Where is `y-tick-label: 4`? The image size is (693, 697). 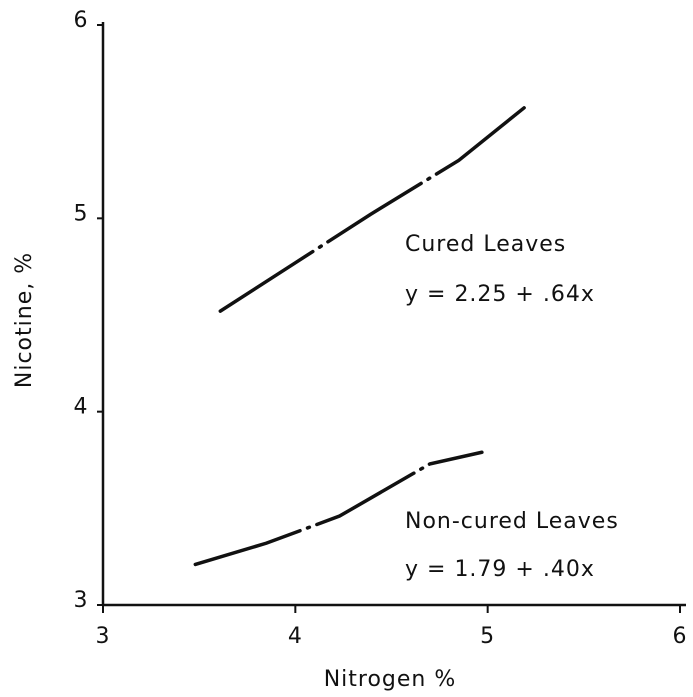 y-tick-label: 4 is located at coordinates (81, 407).